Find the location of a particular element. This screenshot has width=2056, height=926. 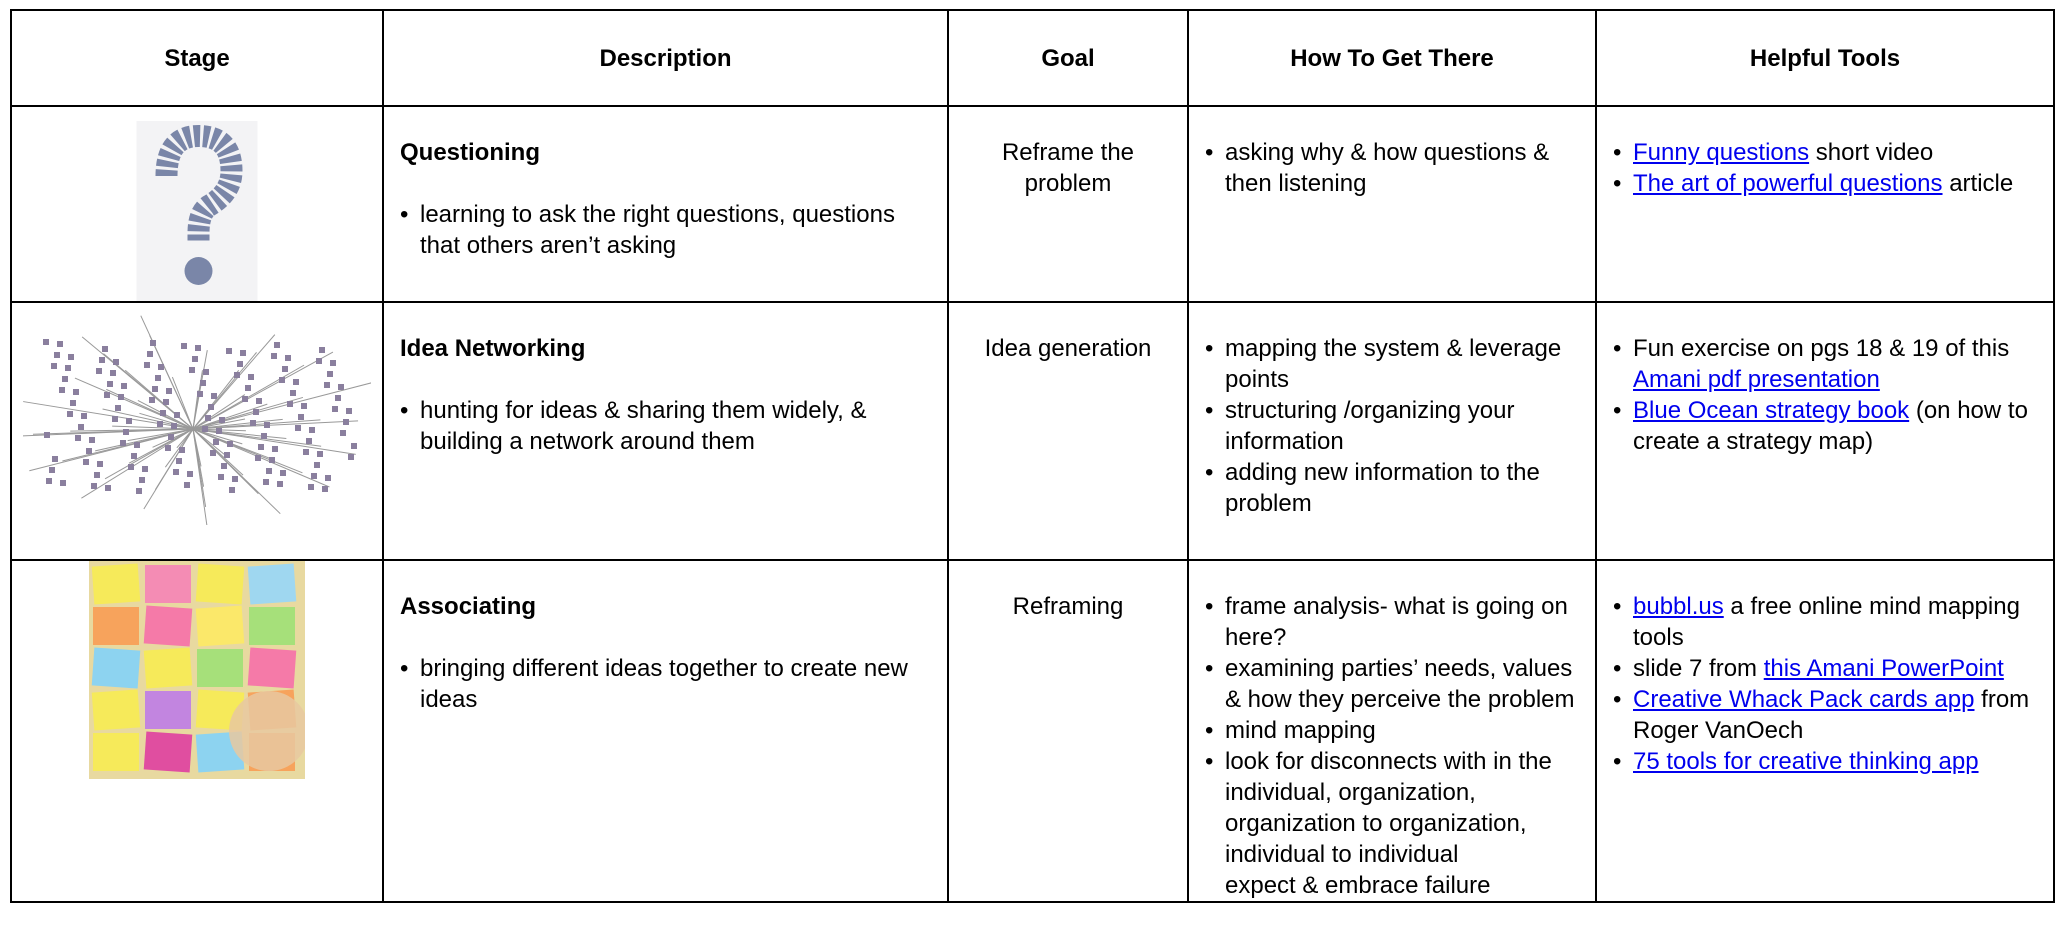

goal-text: Reframe the problem is located at coordinates (1068, 168).